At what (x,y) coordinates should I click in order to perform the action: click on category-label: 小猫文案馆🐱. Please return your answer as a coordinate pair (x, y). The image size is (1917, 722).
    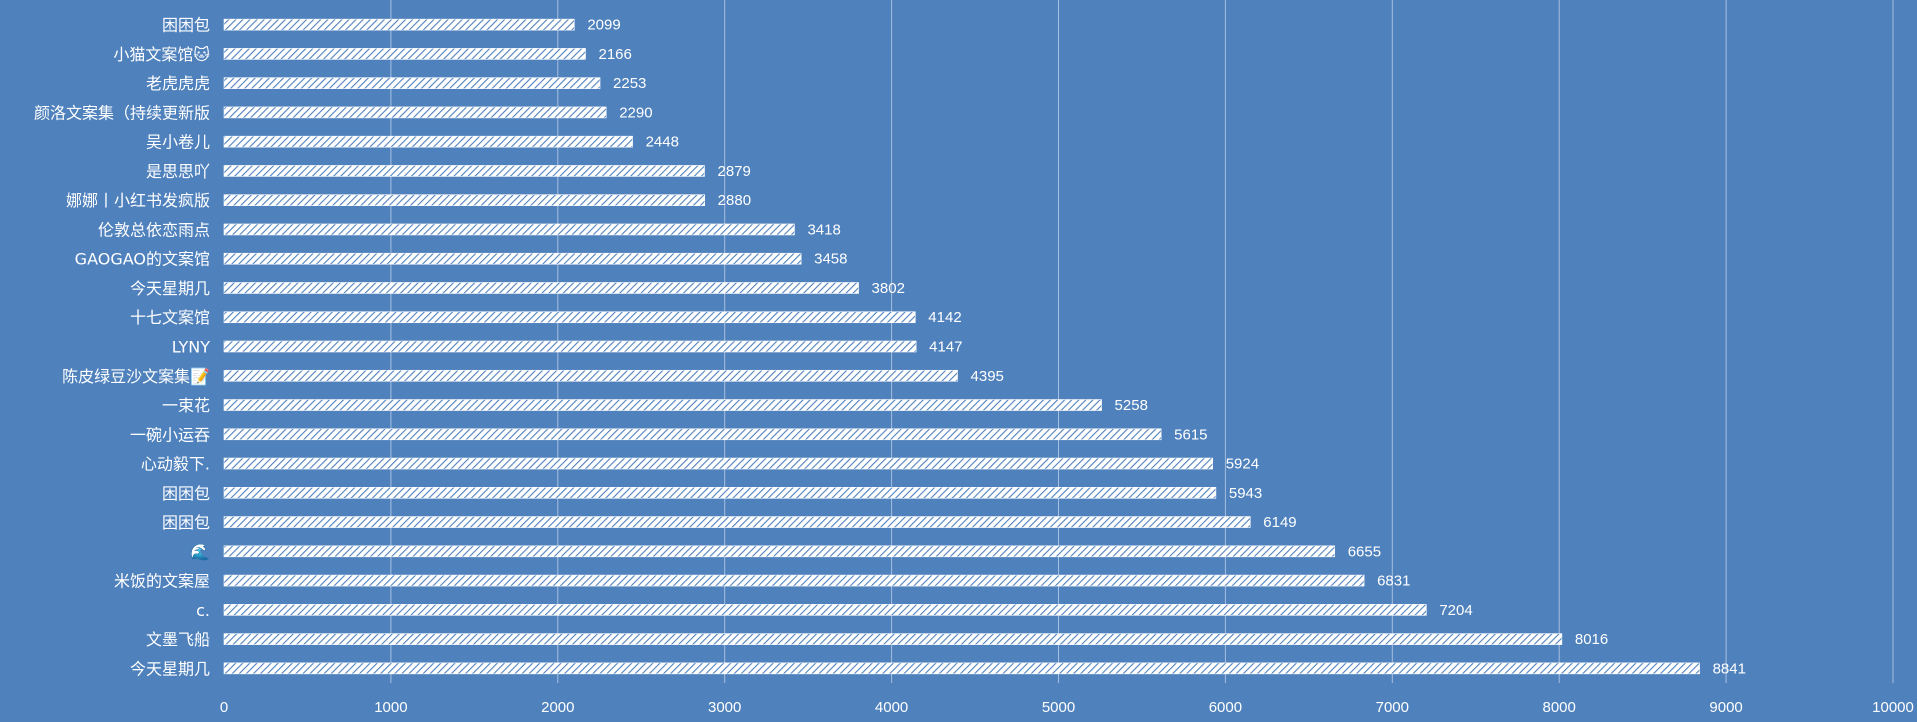
    Looking at the image, I should click on (161, 54).